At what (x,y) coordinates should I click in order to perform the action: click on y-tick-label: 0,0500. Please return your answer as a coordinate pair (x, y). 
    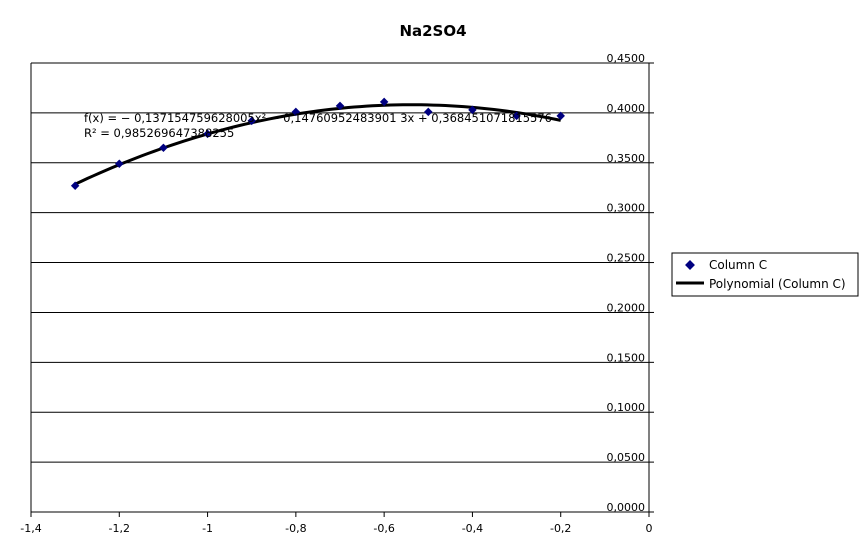
    Looking at the image, I should click on (626, 457).